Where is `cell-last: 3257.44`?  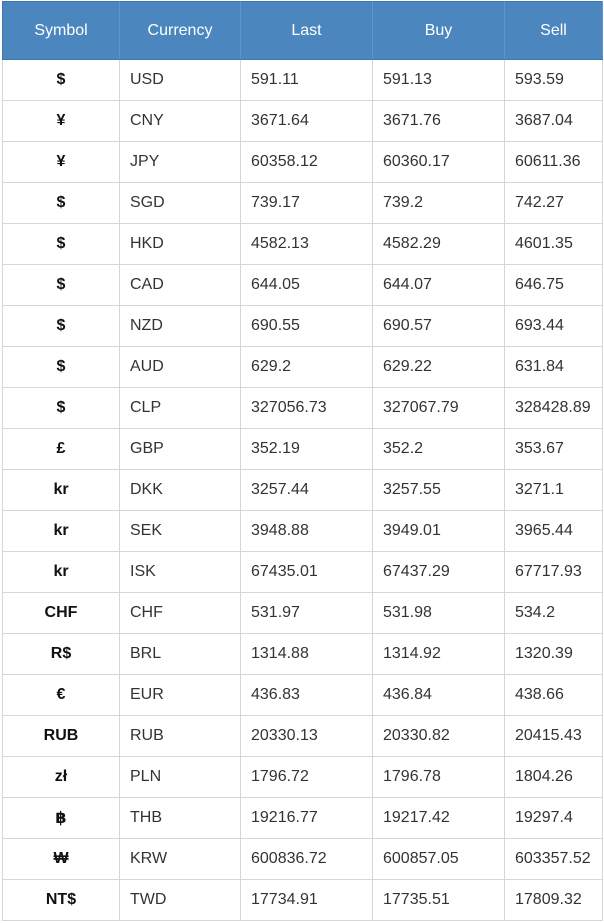
cell-last: 3257.44 is located at coordinates (306, 490).